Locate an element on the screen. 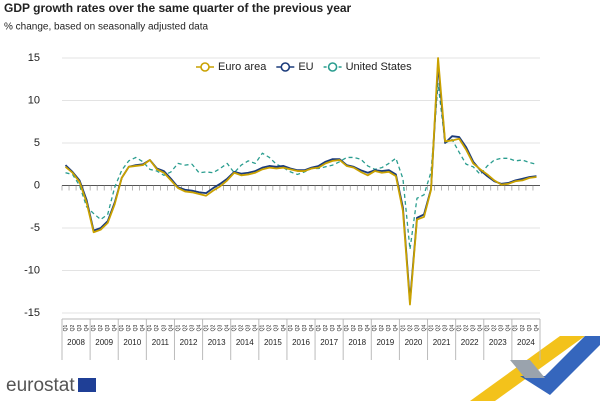 This screenshot has width=600, height=401. y-tick-label: 0 is located at coordinates (37, 185).